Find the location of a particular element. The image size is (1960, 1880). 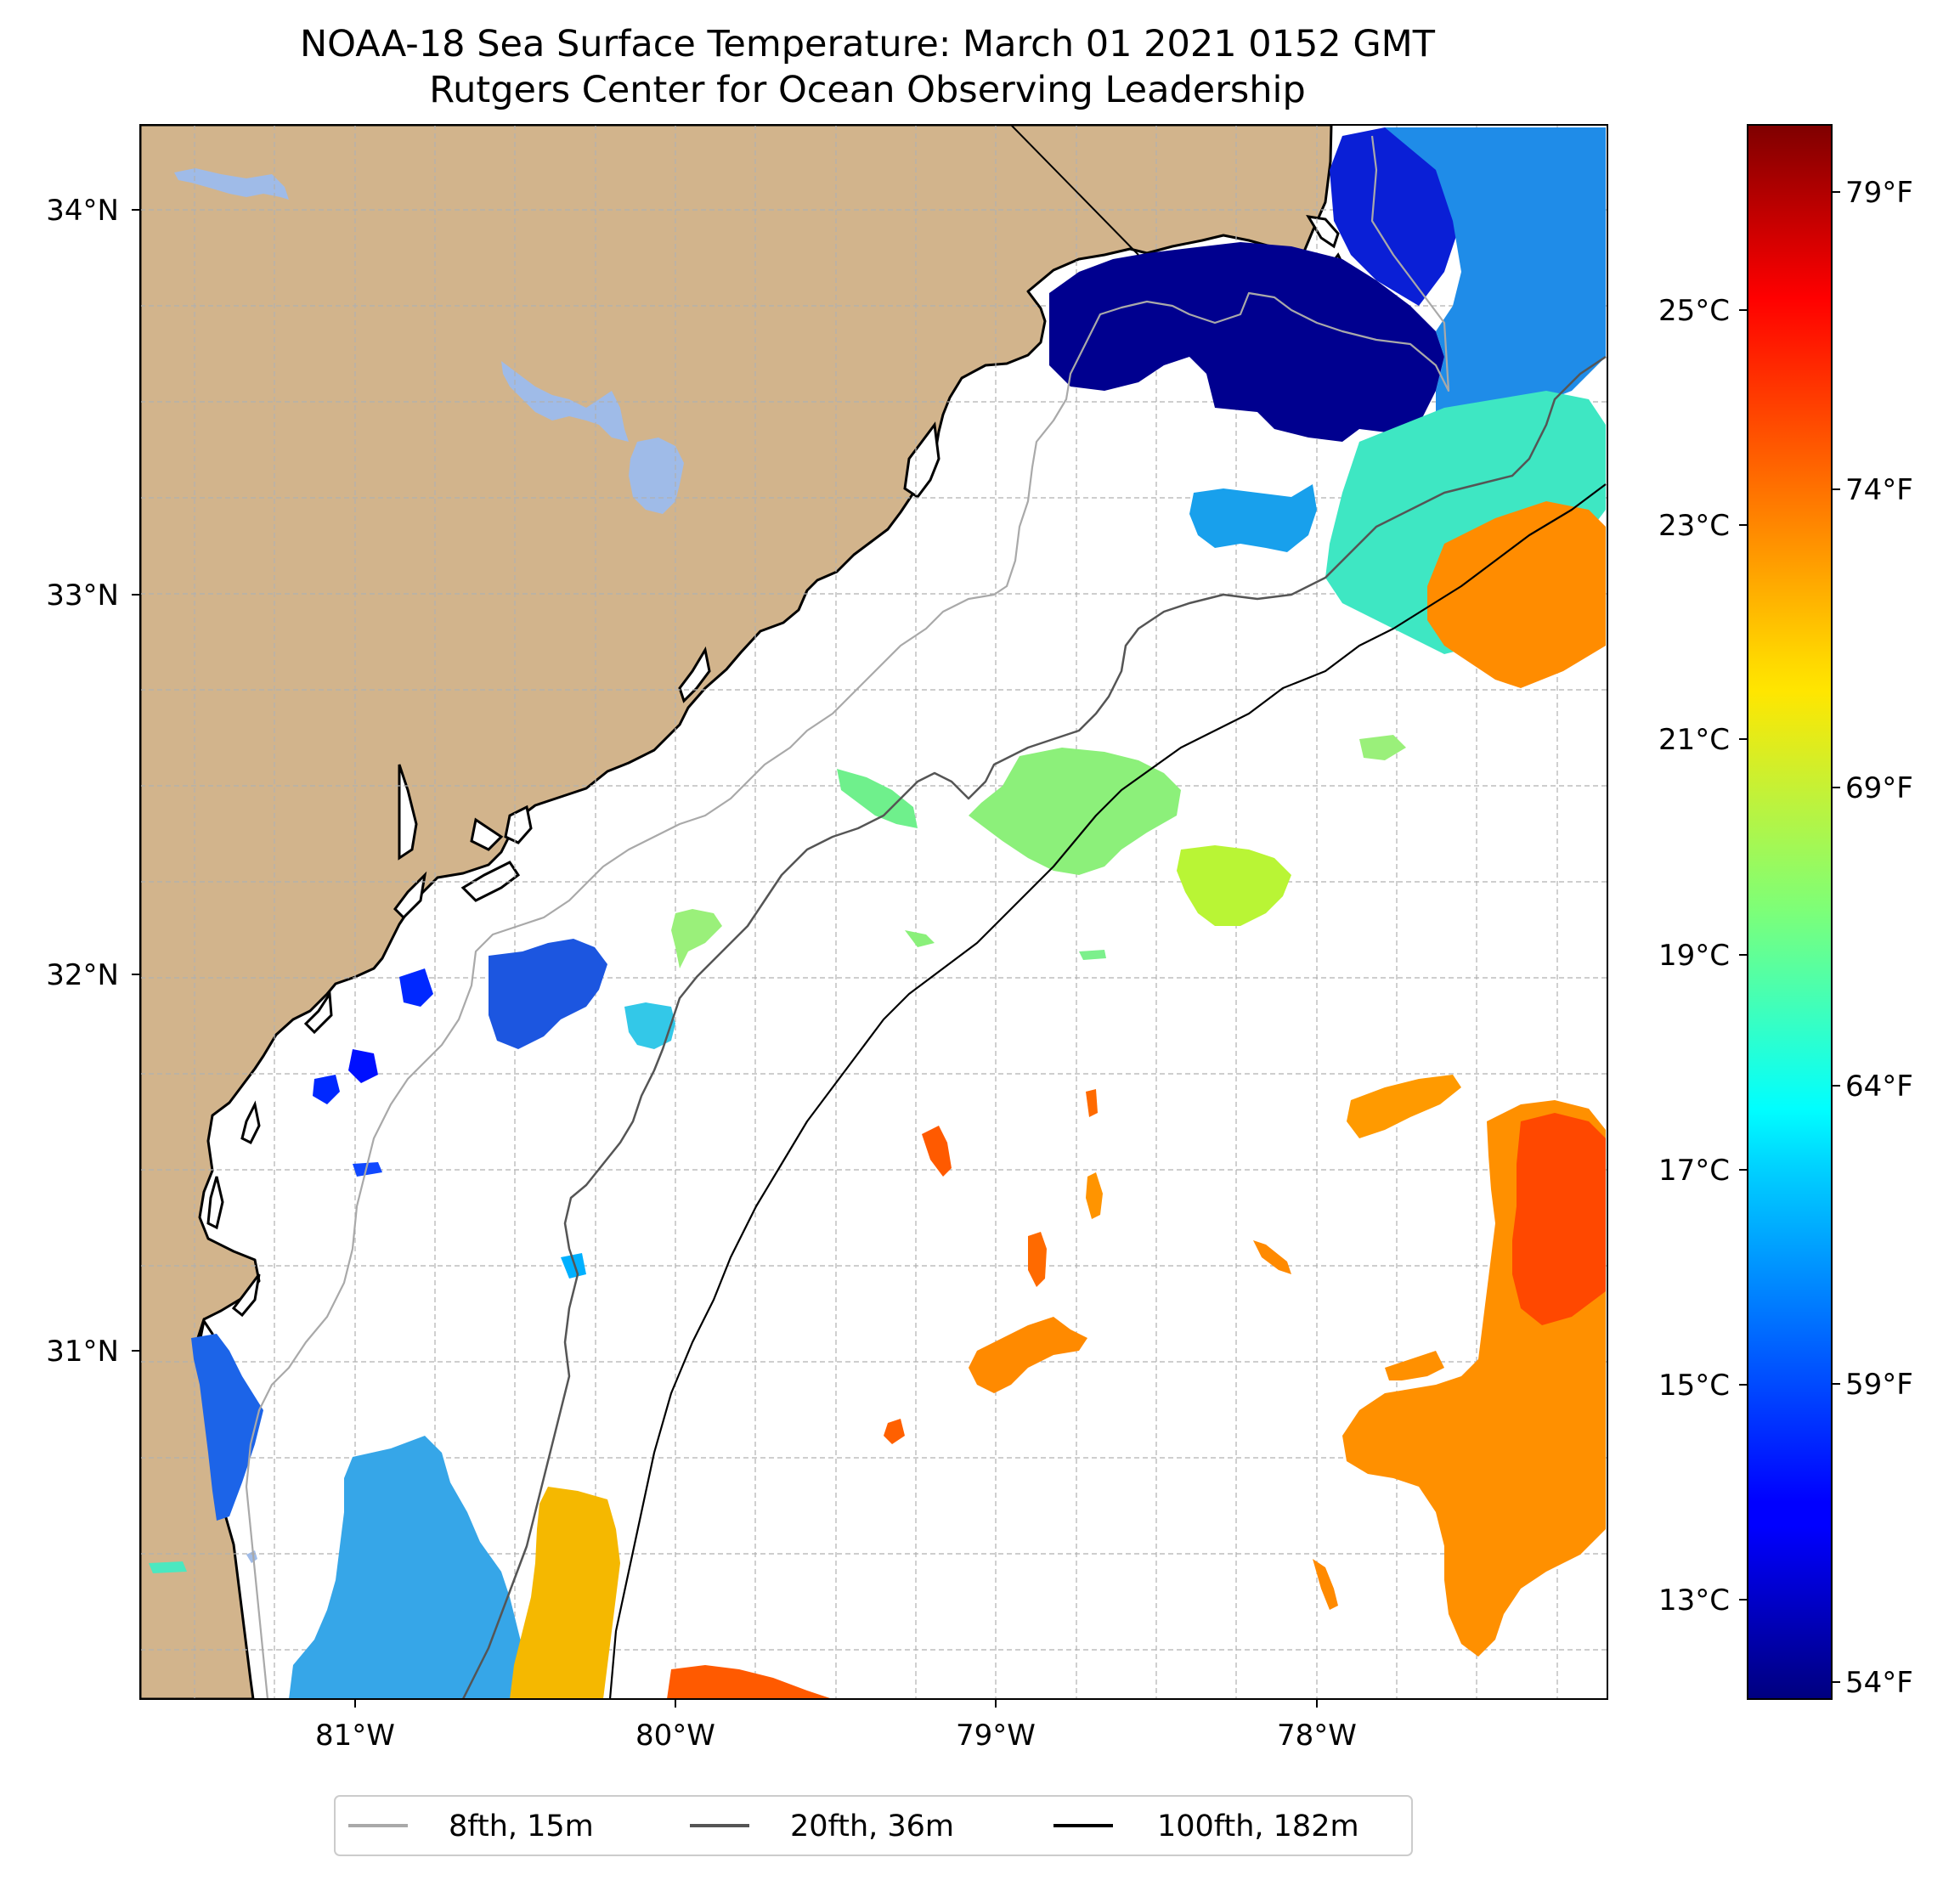

celsius-label-19: 19°C is located at coordinates (1694, 956).